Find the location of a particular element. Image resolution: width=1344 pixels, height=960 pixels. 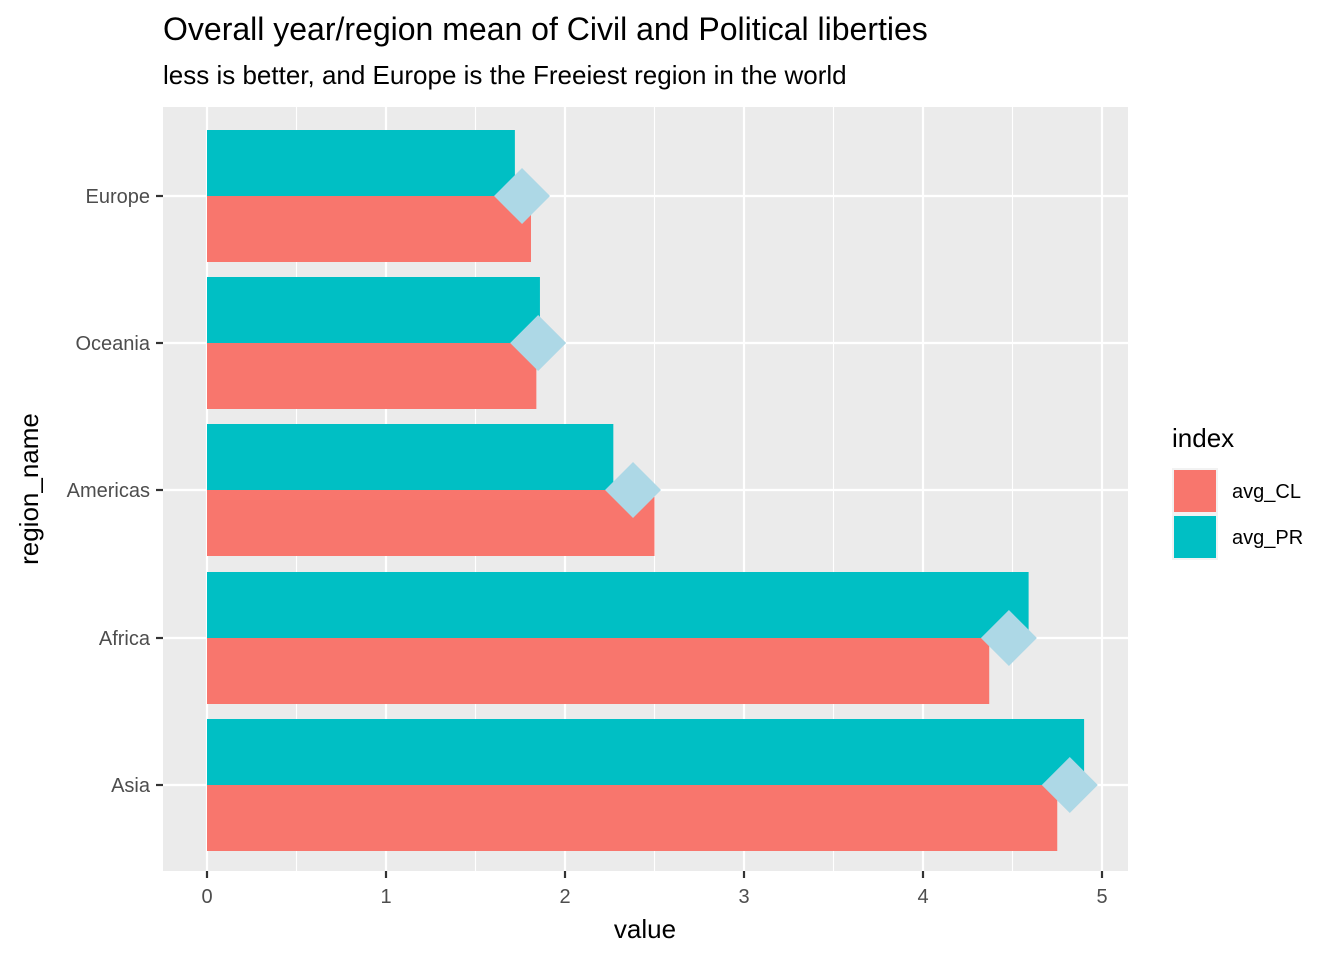

x-axis: 0 1 2 3 4 5 is located at coordinates (654, 889).